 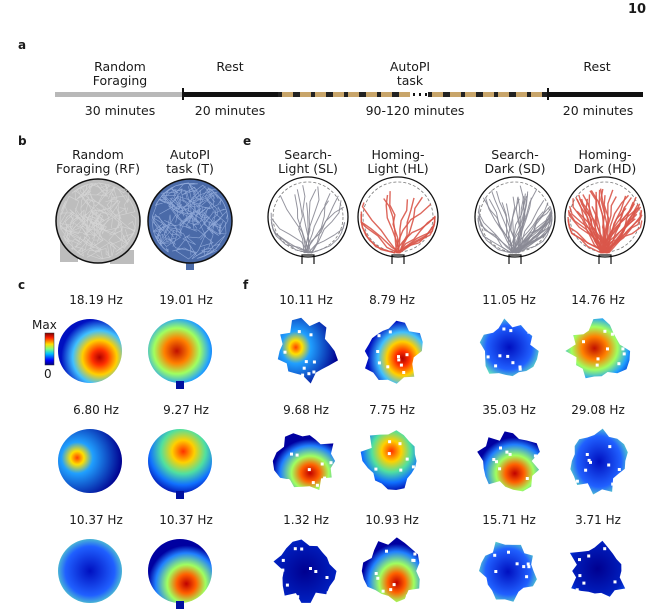 What do you see at coordinates (597, 66) in the screenshot?
I see `phase-rest2-label: Rest` at bounding box center [597, 66].